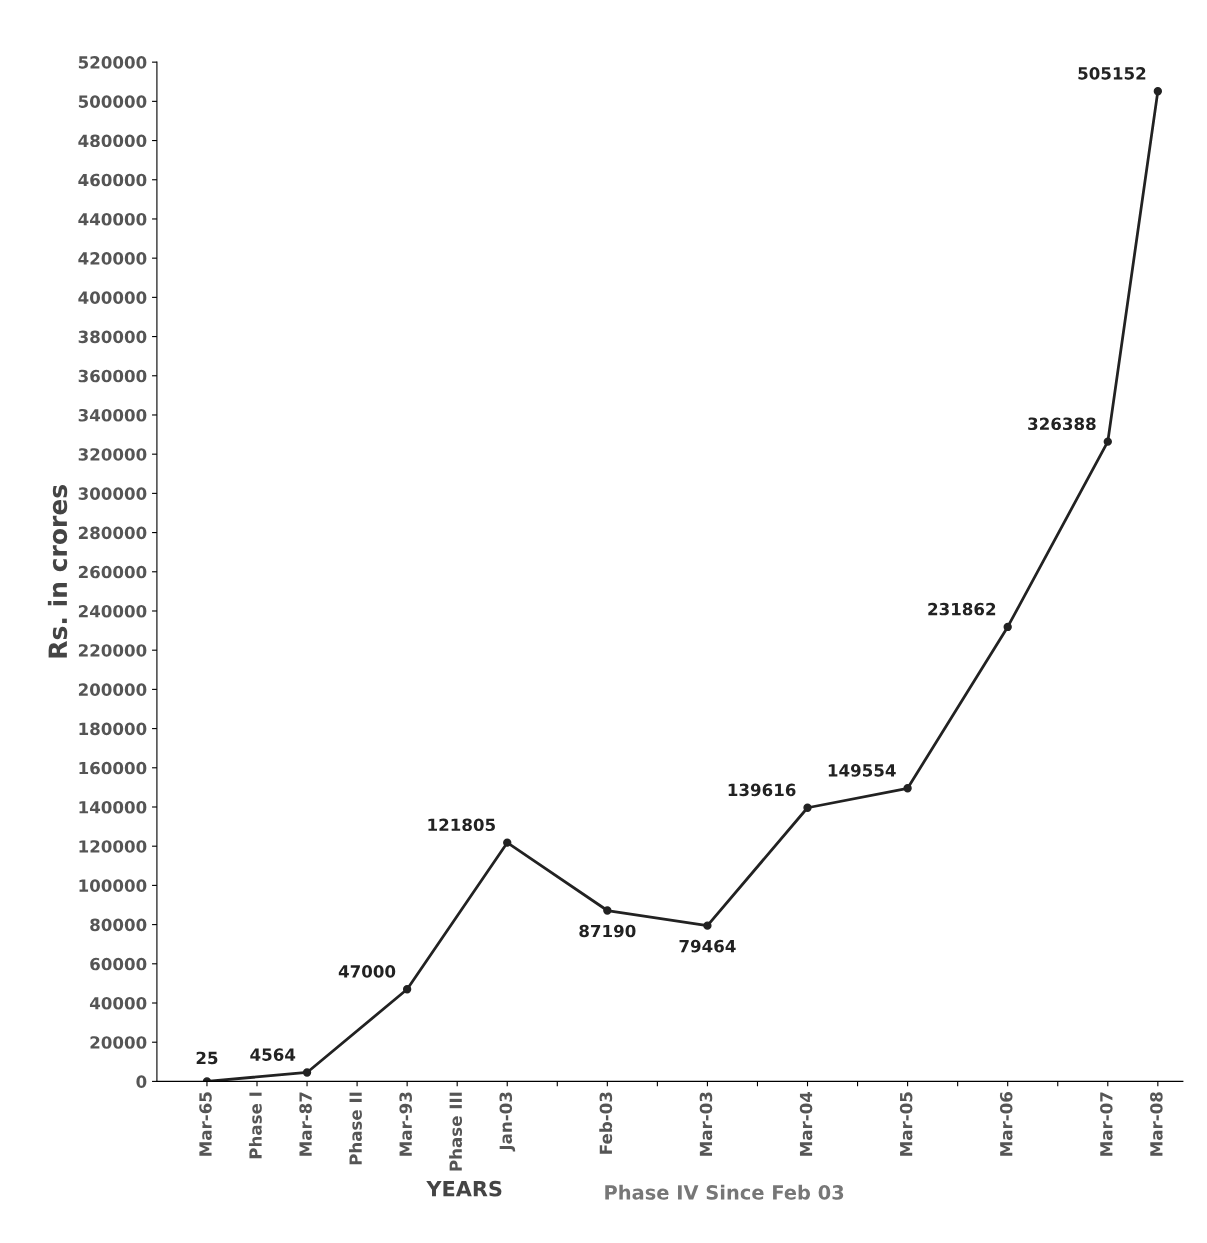 The image size is (1207, 1243). I want to click on x-tick-label: Phase III, so click(456, 1131).